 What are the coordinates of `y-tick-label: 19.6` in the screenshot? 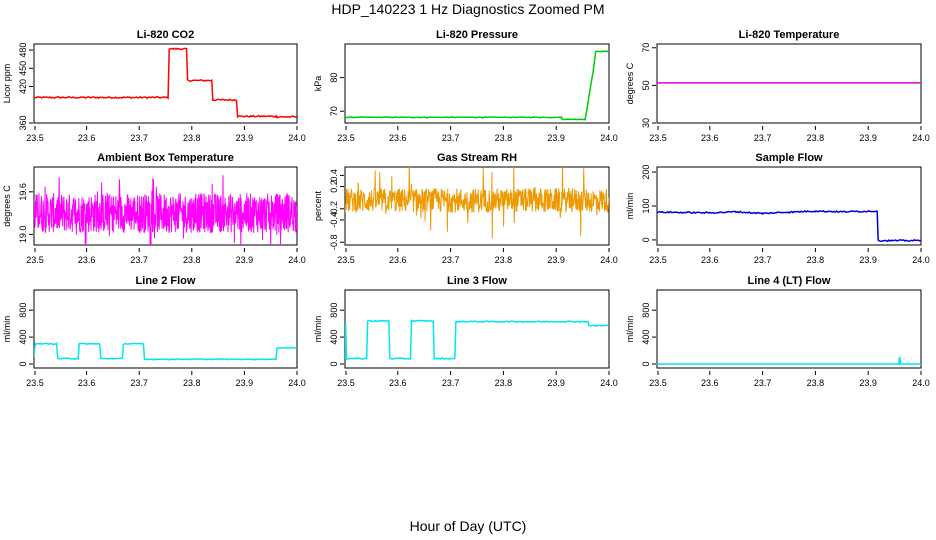 It's located at (23, 192).